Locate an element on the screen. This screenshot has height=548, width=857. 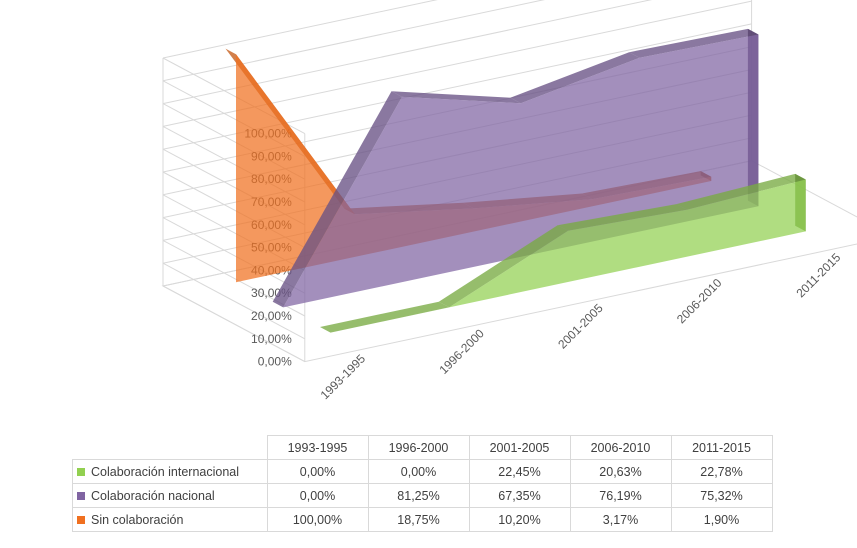
data-table-corner is located at coordinates (170, 447).